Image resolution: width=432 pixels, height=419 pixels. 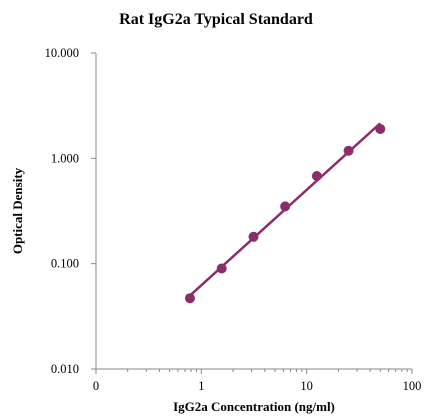 I want to click on x-tick-label: 1, so click(x=201, y=386).